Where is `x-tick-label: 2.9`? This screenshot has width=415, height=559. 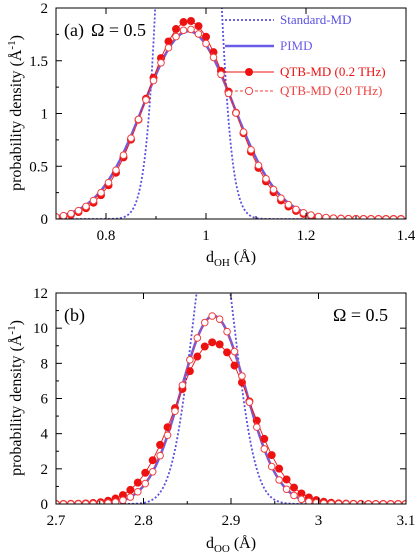 x-tick-label: 2.9 is located at coordinates (231, 521).